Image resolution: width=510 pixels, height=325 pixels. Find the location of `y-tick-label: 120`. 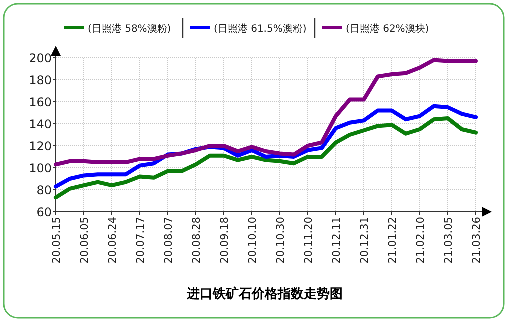

y-tick-label: 120 is located at coordinates (40, 147).